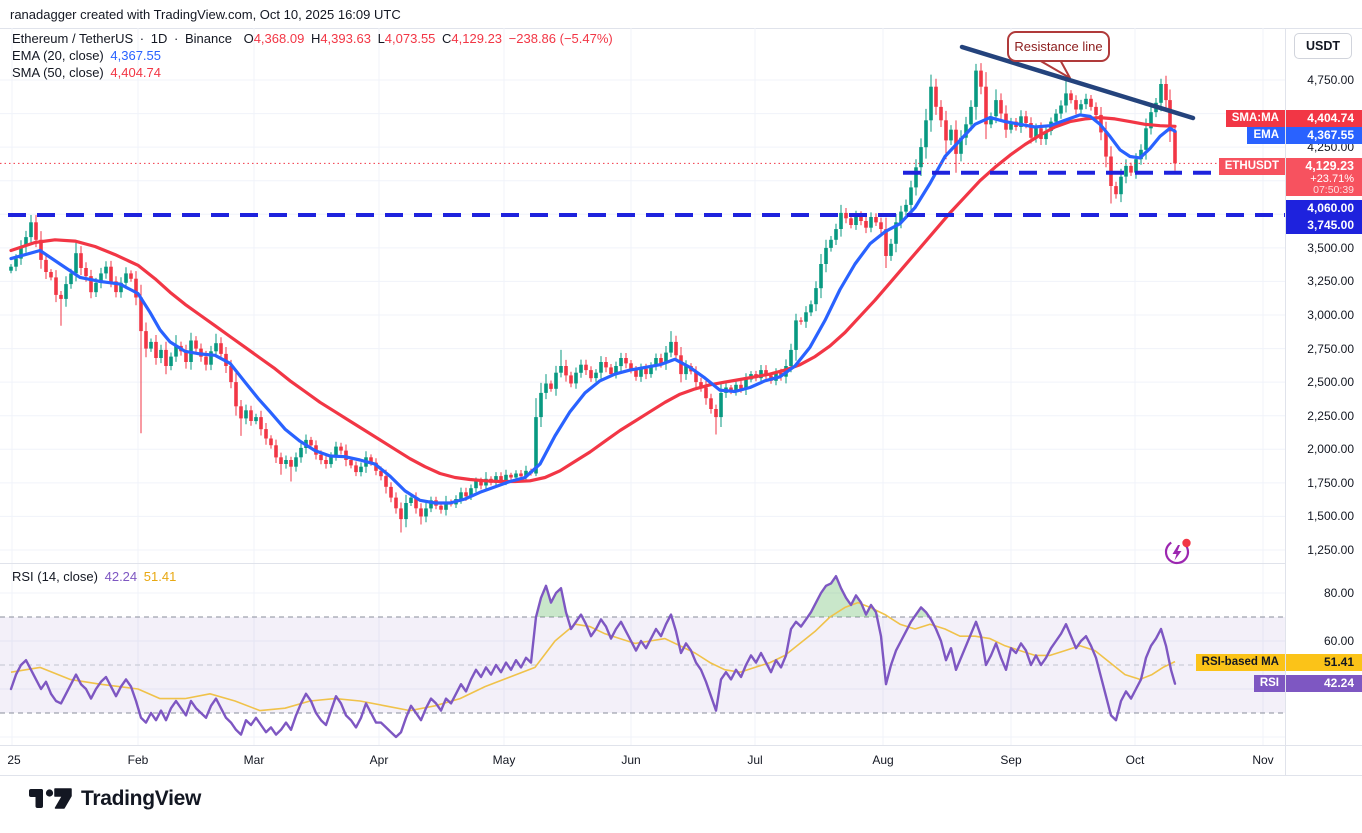 The image size is (1362, 833). I want to click on widget-bottom-border, so click(681, 775).